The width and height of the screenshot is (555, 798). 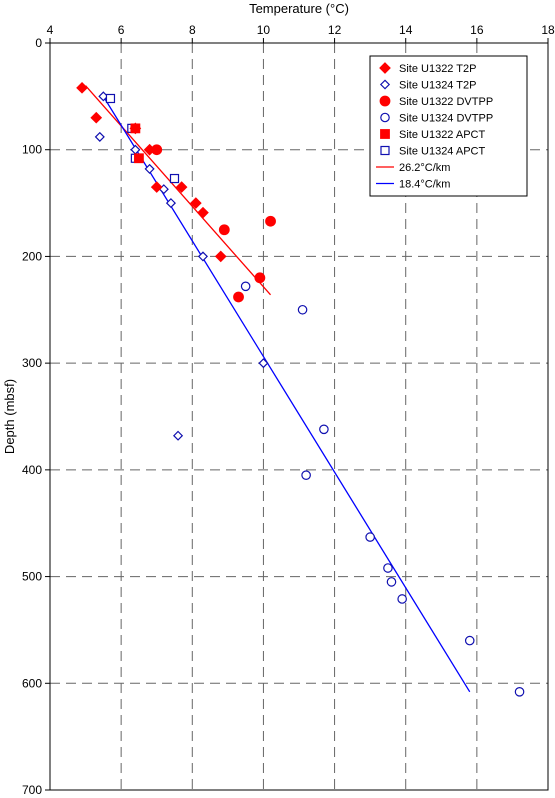 What do you see at coordinates (442, 135) in the screenshot?
I see `legend-label: Site U1322 APCT` at bounding box center [442, 135].